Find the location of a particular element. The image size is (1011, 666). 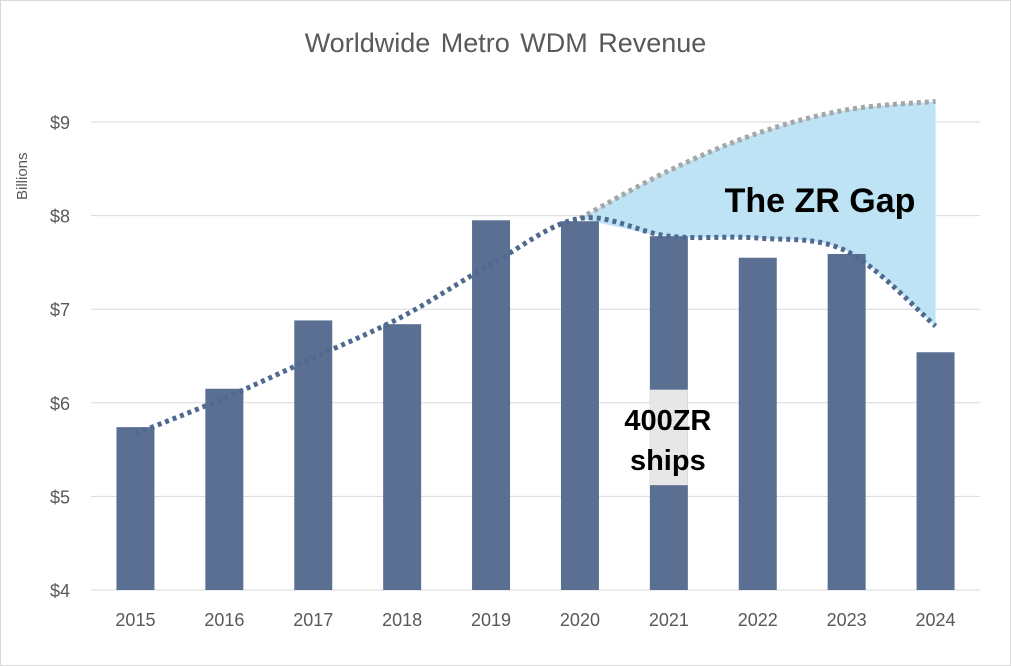

ship-label-background is located at coordinates (668, 437).